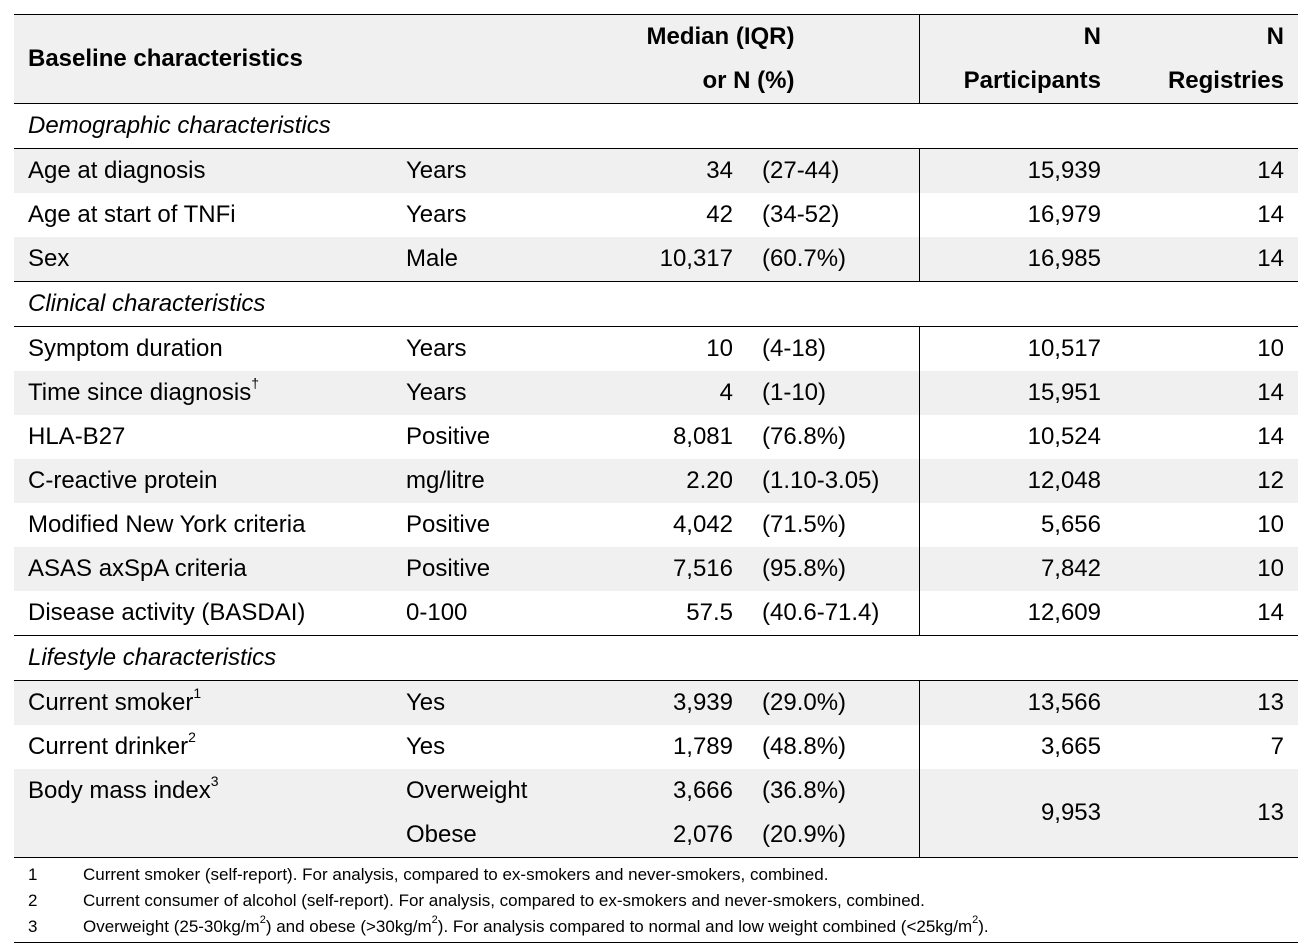 This screenshot has height=952, width=1315. Describe the element at coordinates (833, 569) in the screenshot. I see `row-range: (95.8%)` at that location.